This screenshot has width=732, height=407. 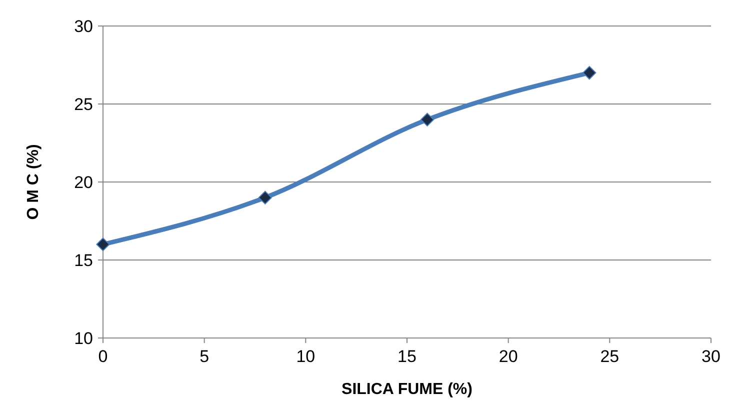 I want to click on x-tick-label: 25, so click(x=610, y=356).